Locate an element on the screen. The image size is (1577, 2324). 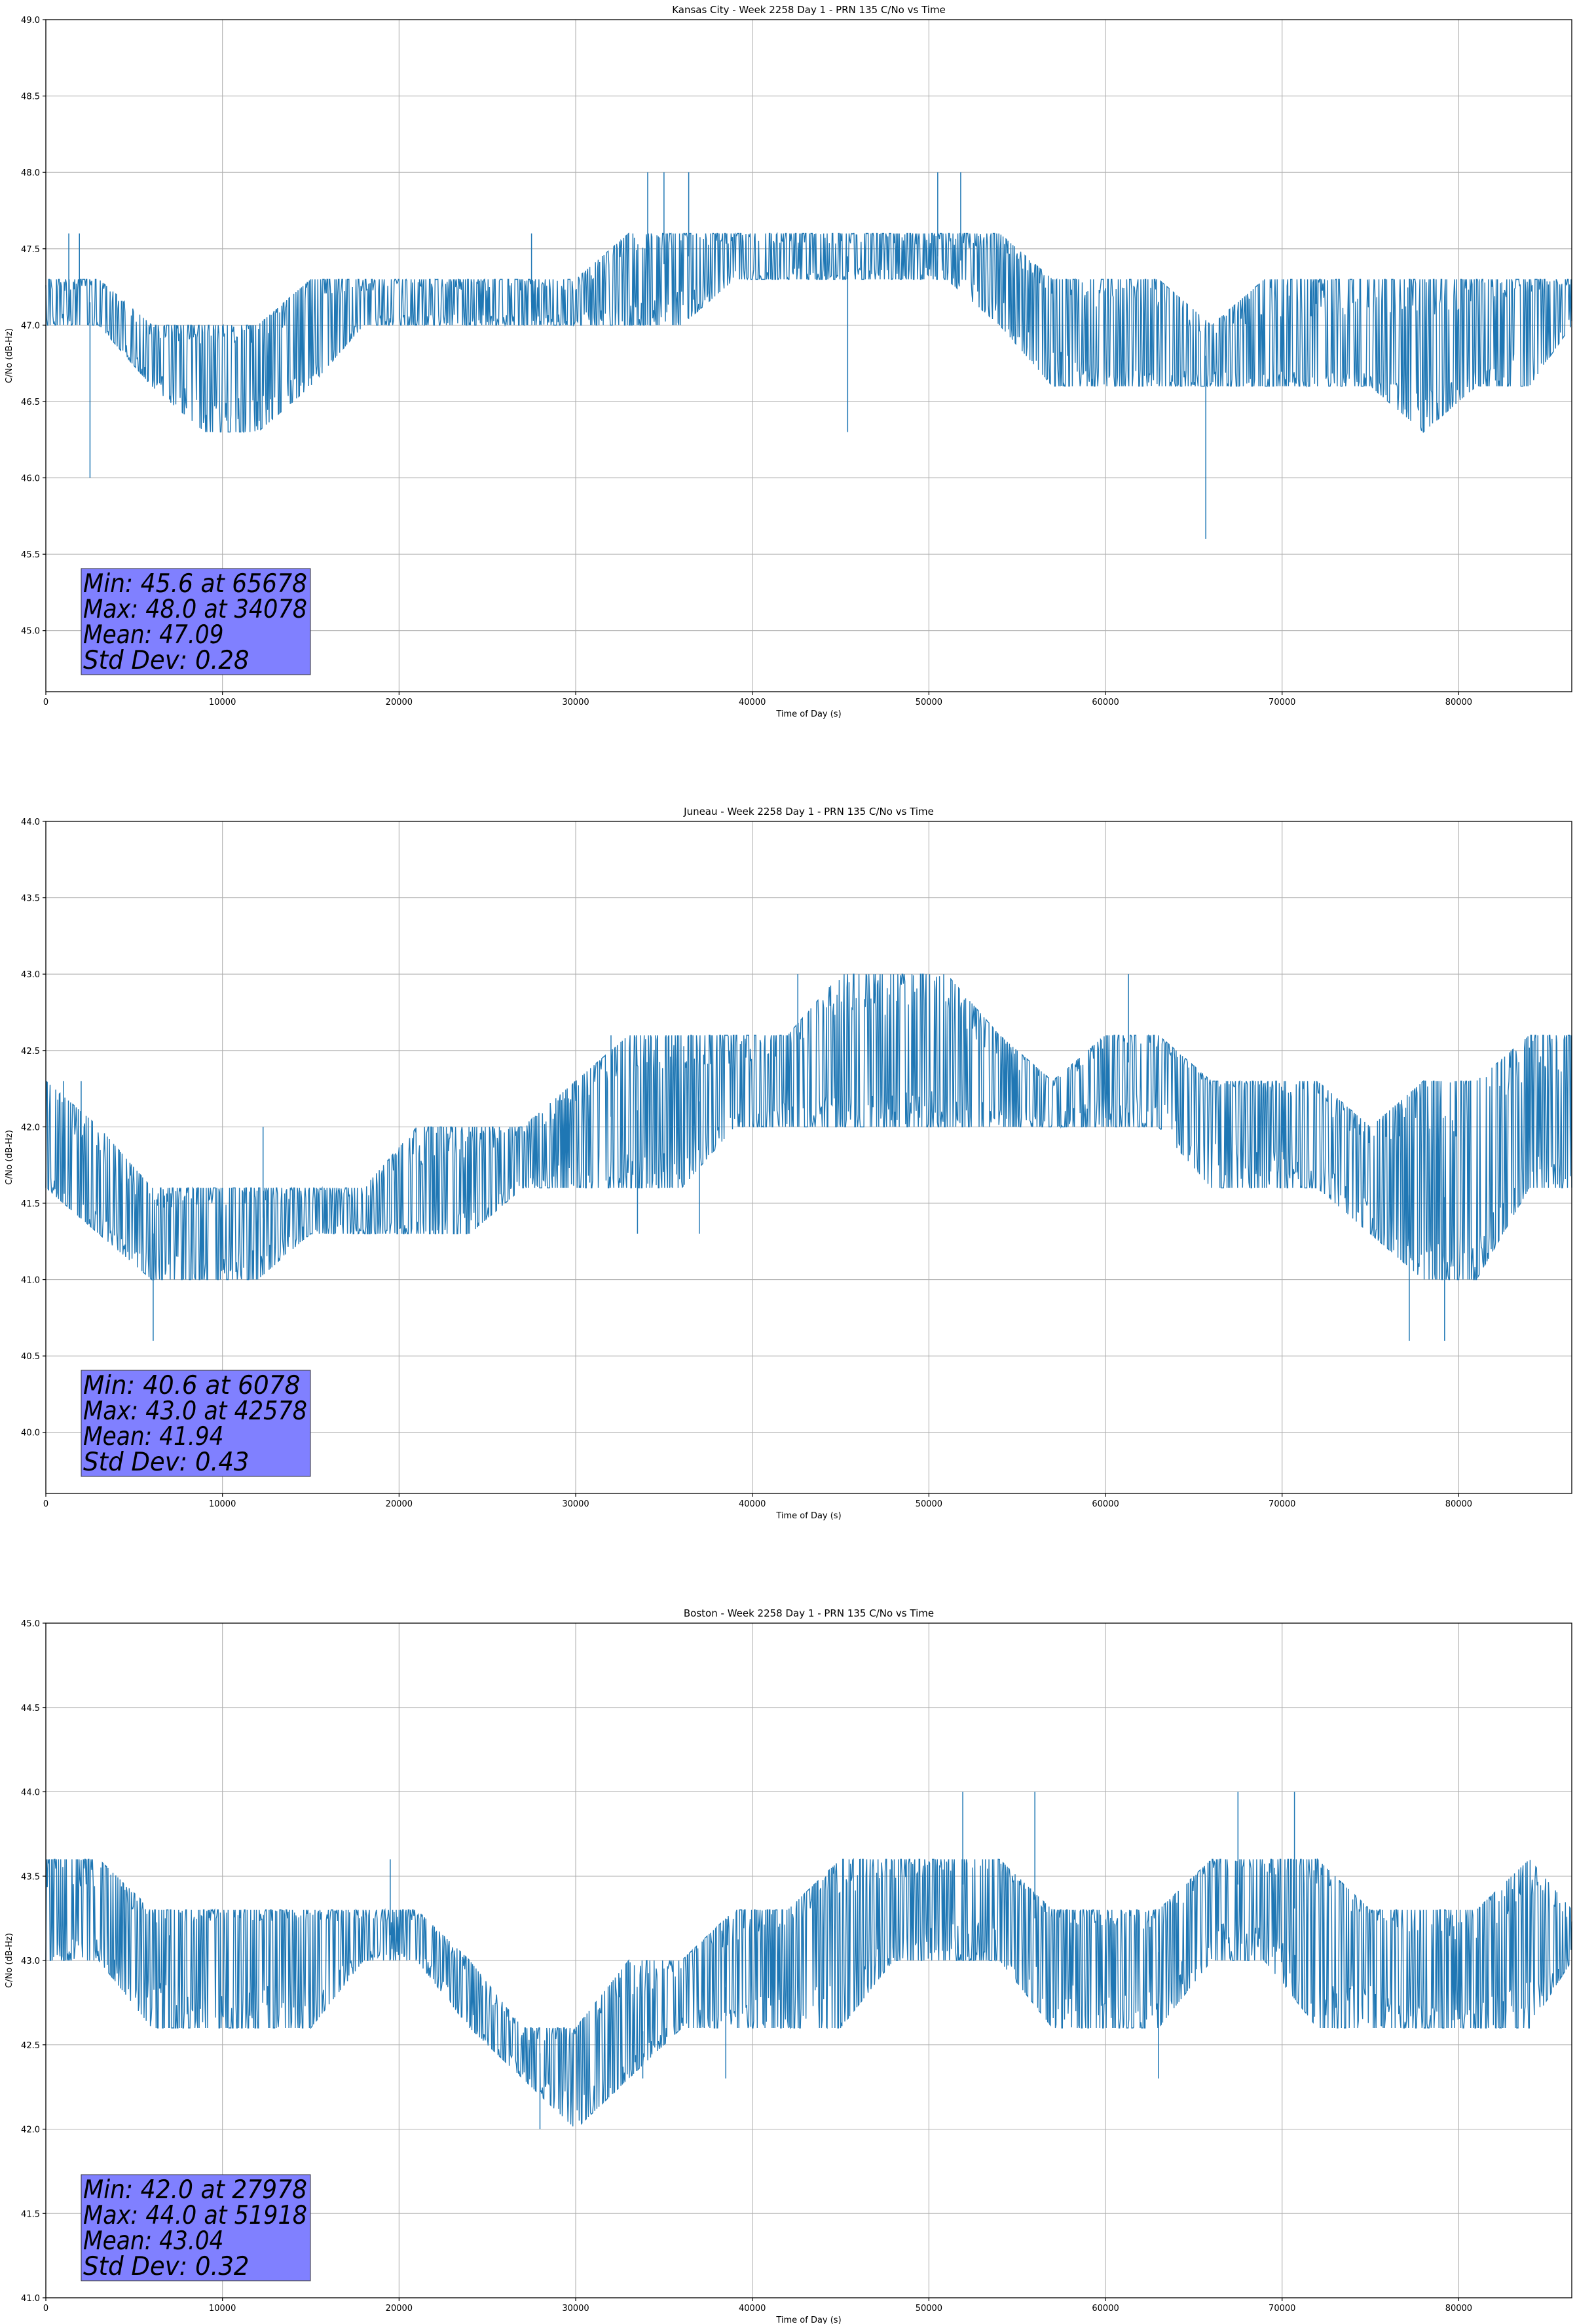
y-tick-label: 47.5 is located at coordinates (30, 250).